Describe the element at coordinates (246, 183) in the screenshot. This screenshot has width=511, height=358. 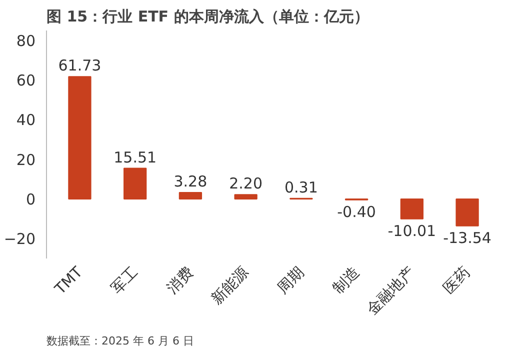
I see `data-label: 2.20` at that location.